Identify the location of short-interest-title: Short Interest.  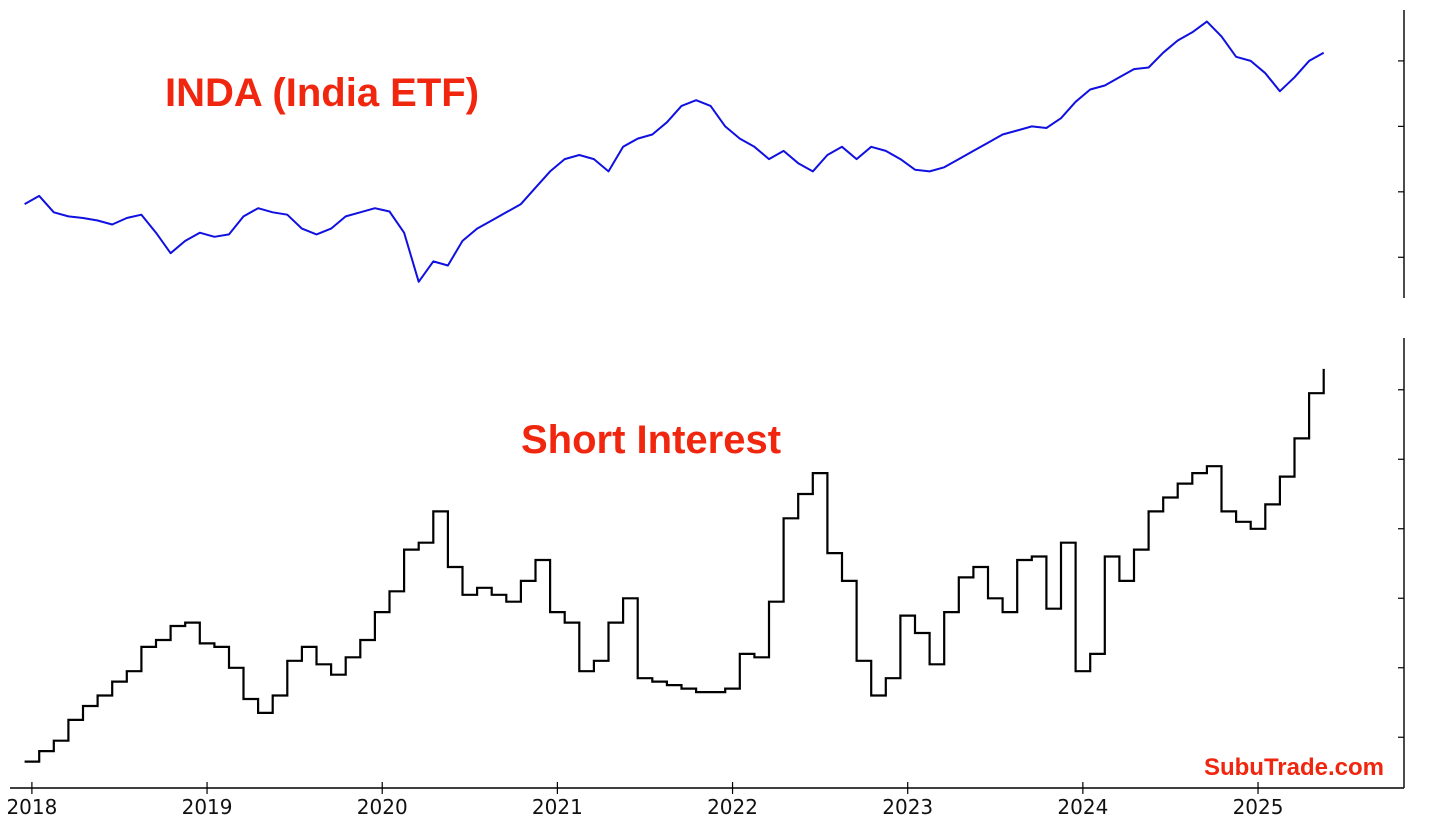
(651, 440).